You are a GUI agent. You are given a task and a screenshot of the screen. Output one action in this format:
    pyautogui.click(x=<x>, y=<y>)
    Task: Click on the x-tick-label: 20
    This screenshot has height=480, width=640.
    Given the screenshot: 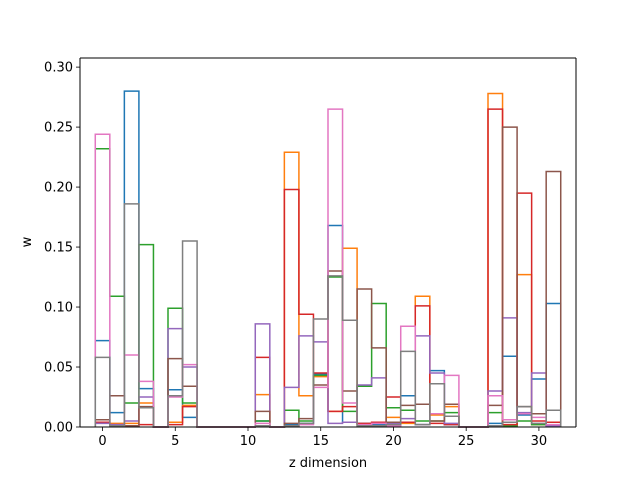 What is the action you would take?
    pyautogui.click(x=393, y=441)
    